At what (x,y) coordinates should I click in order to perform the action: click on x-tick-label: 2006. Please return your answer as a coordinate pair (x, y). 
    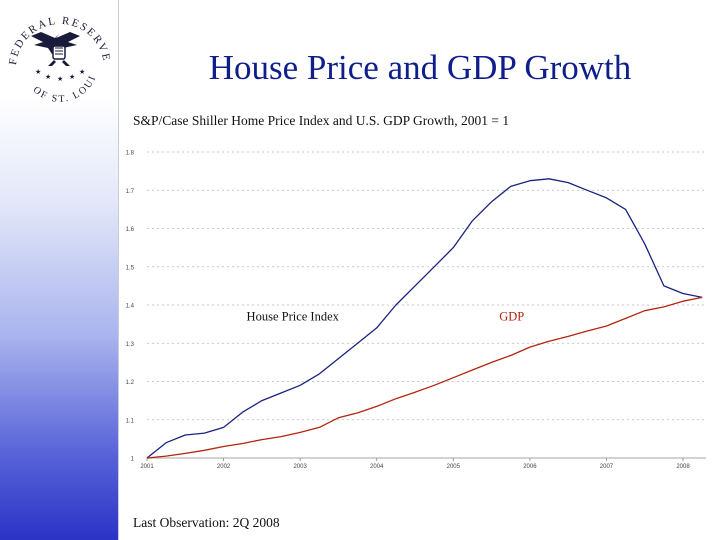
    Looking at the image, I should click on (530, 467).